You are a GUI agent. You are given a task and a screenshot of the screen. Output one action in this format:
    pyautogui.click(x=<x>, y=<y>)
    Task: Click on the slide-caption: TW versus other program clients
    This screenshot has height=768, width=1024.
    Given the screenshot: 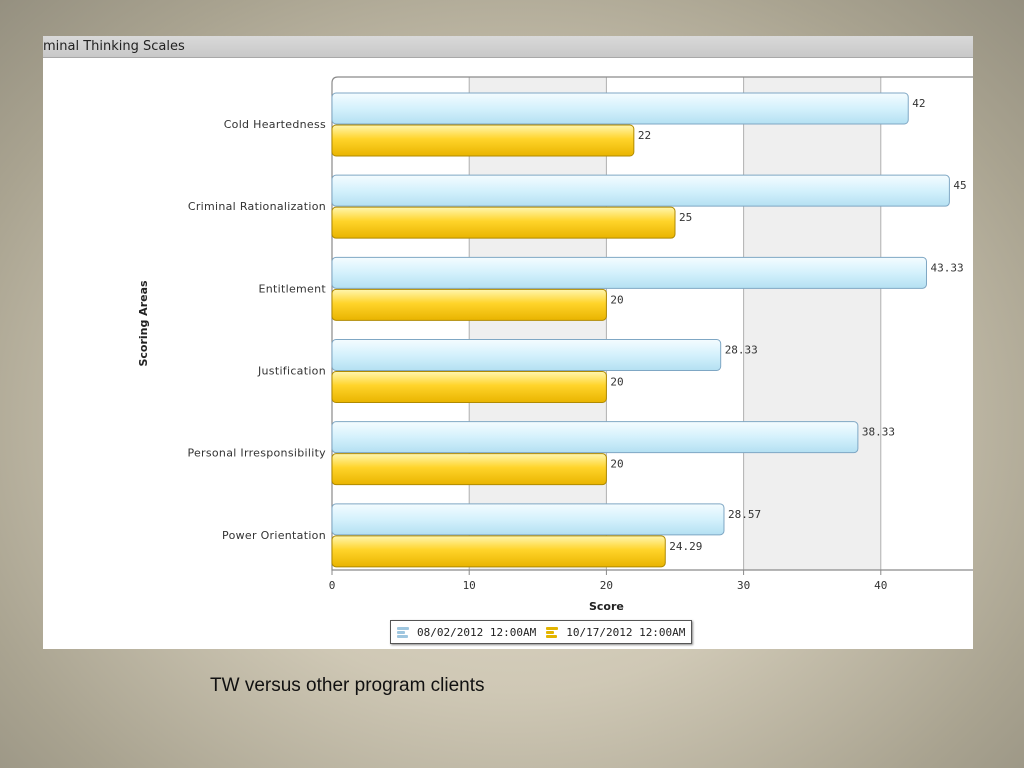 What is the action you would take?
    pyautogui.click(x=347, y=685)
    